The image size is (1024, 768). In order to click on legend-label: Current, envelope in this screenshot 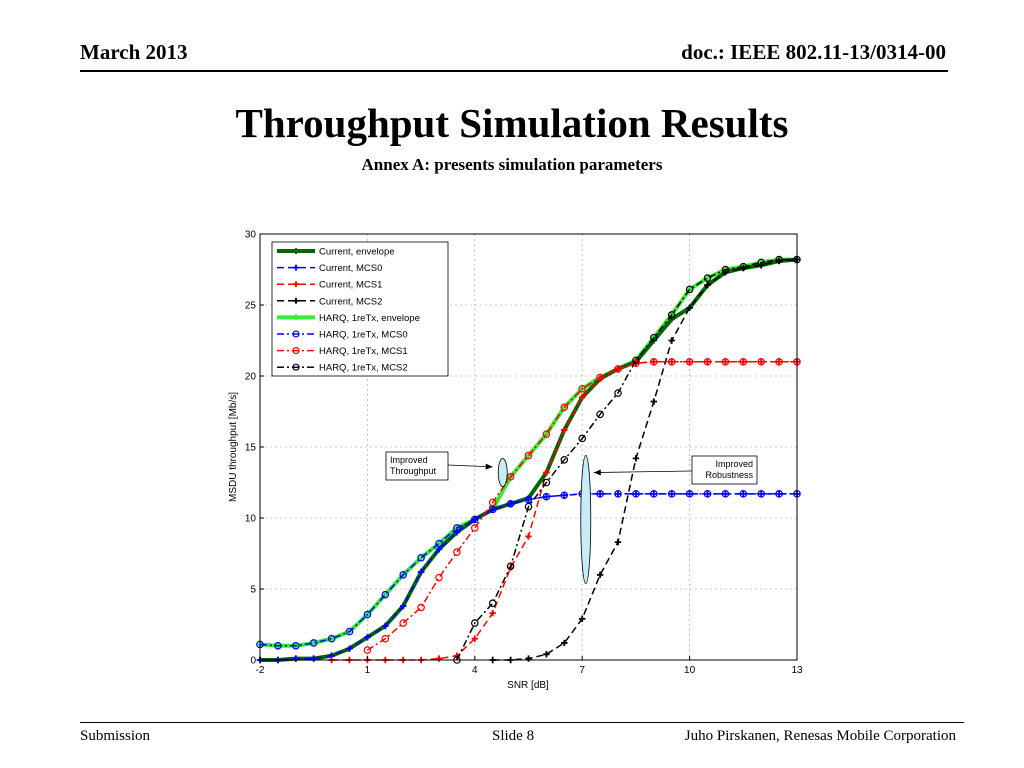, I will do `click(357, 252)`.